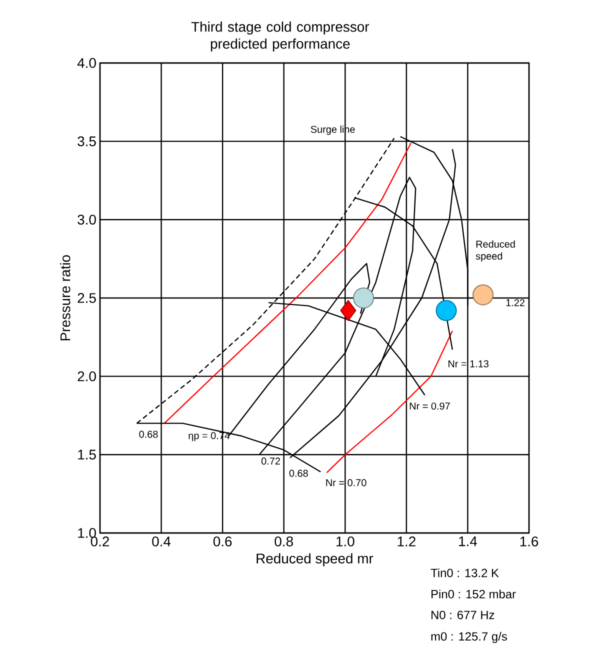  I want to click on x-tick-label: 0.6, so click(222, 541).